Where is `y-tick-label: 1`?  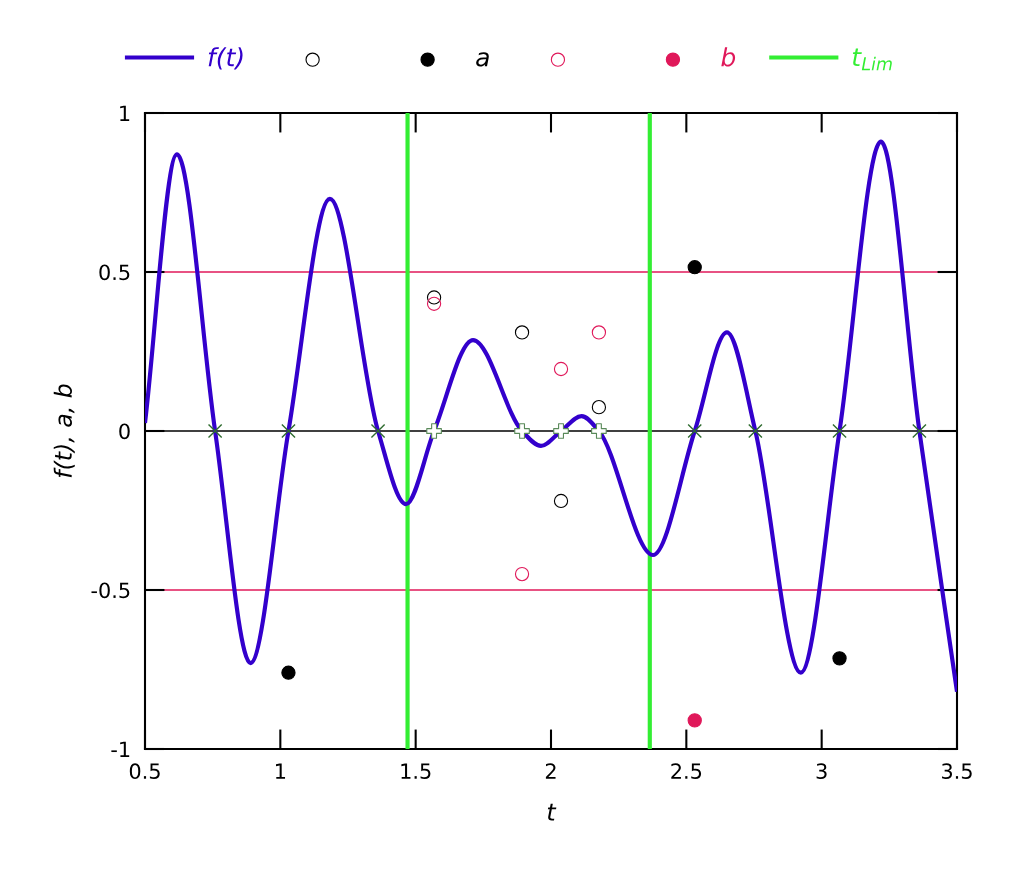
y-tick-label: 1 is located at coordinates (125, 113).